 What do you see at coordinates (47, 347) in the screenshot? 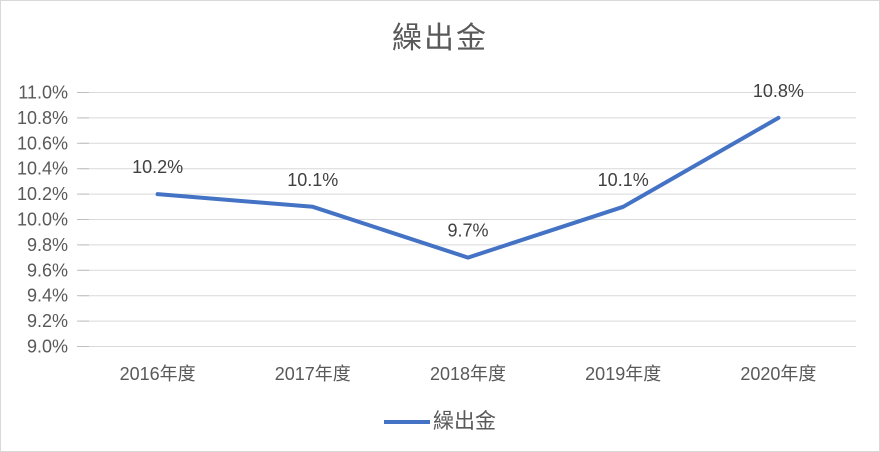
I see `y-axis-label: 9.0%` at bounding box center [47, 347].